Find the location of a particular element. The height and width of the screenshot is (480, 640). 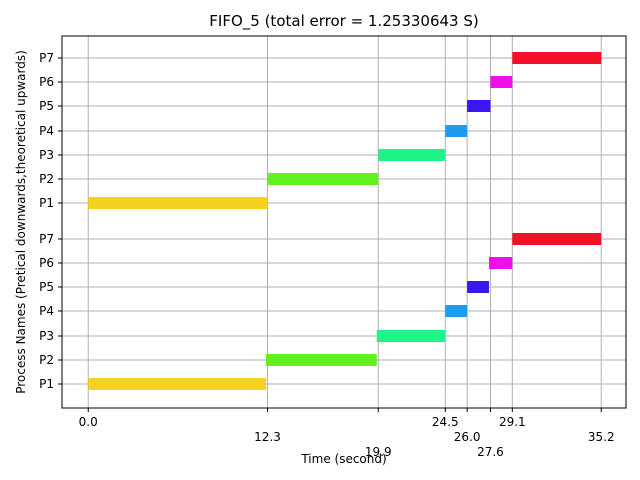

bar-practical-p7 is located at coordinates (557, 239).